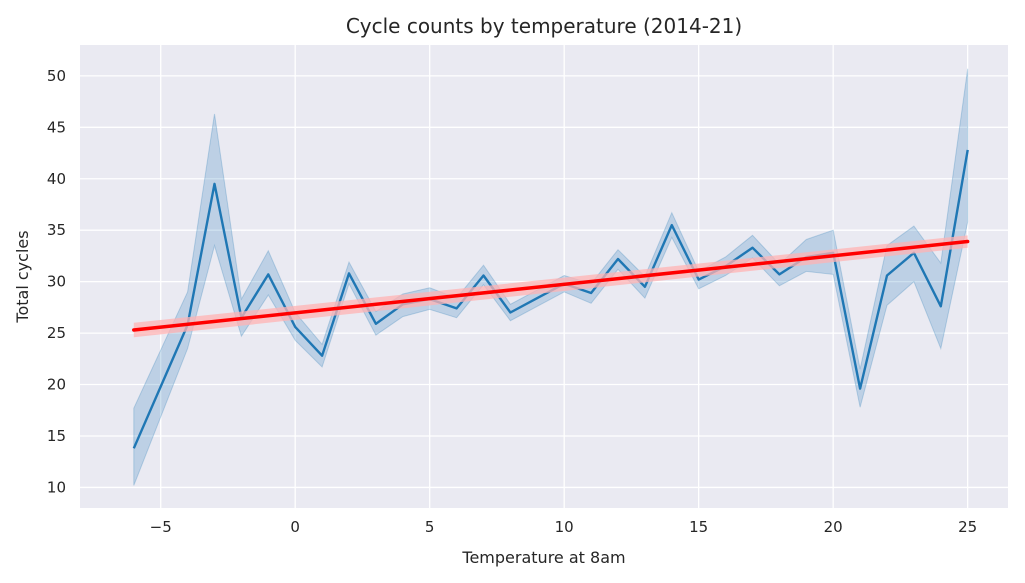  What do you see at coordinates (543, 557) in the screenshot?
I see `x-axis-label: Temperature at 8am` at bounding box center [543, 557].